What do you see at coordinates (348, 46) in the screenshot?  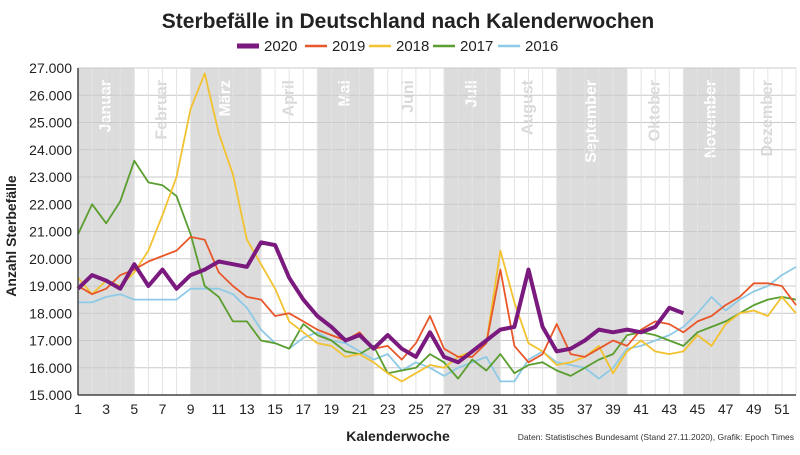 I see `legend-label-2019: 2019` at bounding box center [348, 46].